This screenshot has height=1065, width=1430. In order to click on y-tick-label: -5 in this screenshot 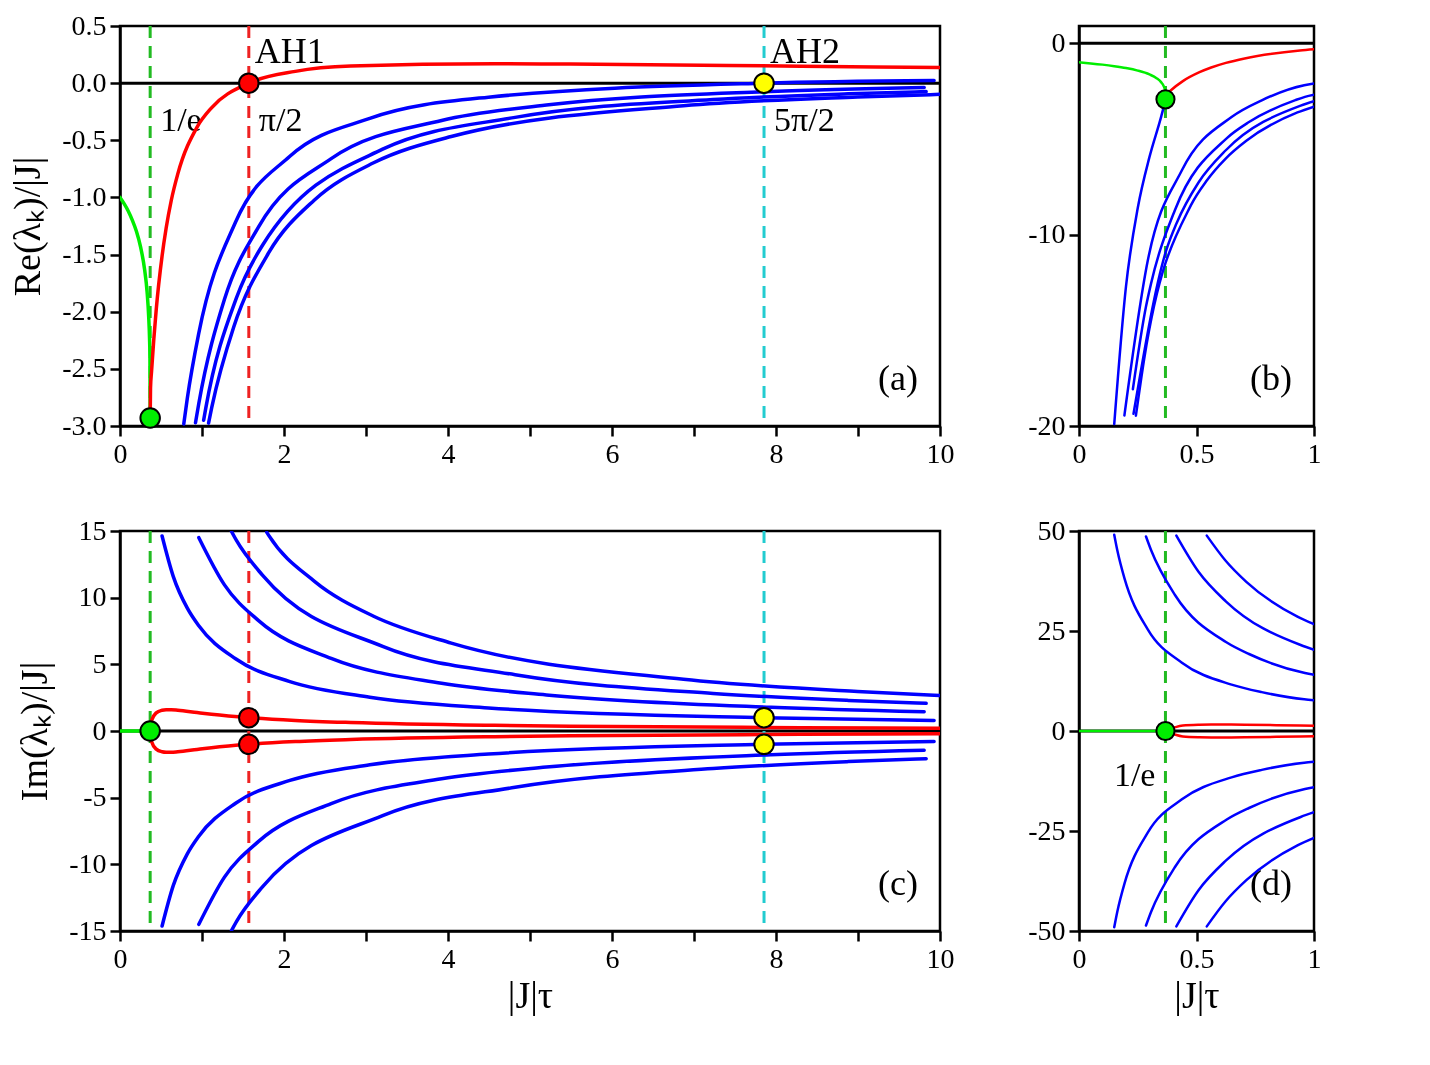, I will do `click(95, 797)`.